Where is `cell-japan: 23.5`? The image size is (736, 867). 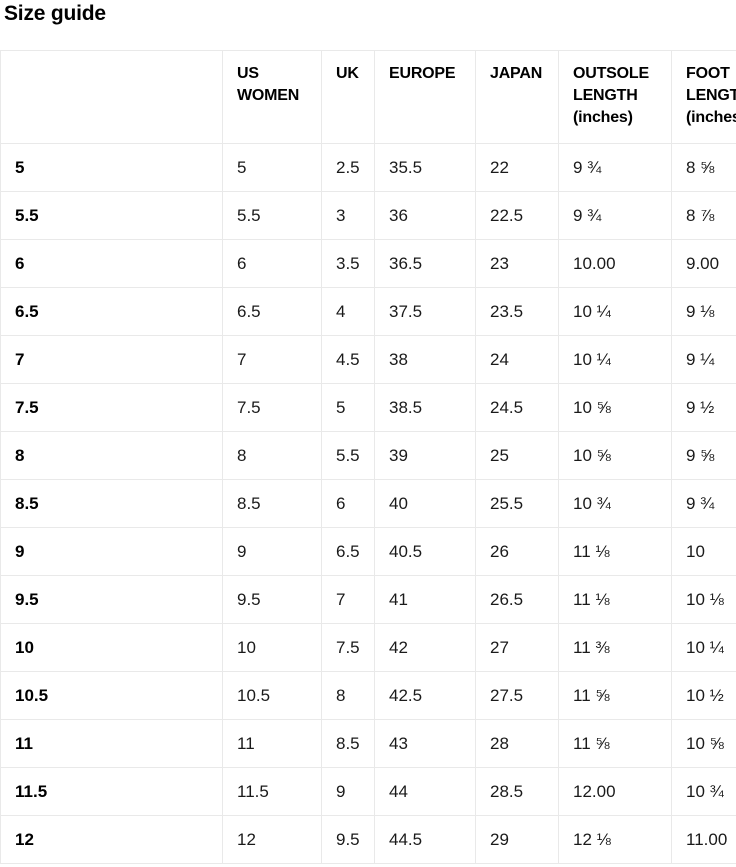 cell-japan: 23.5 is located at coordinates (517, 311).